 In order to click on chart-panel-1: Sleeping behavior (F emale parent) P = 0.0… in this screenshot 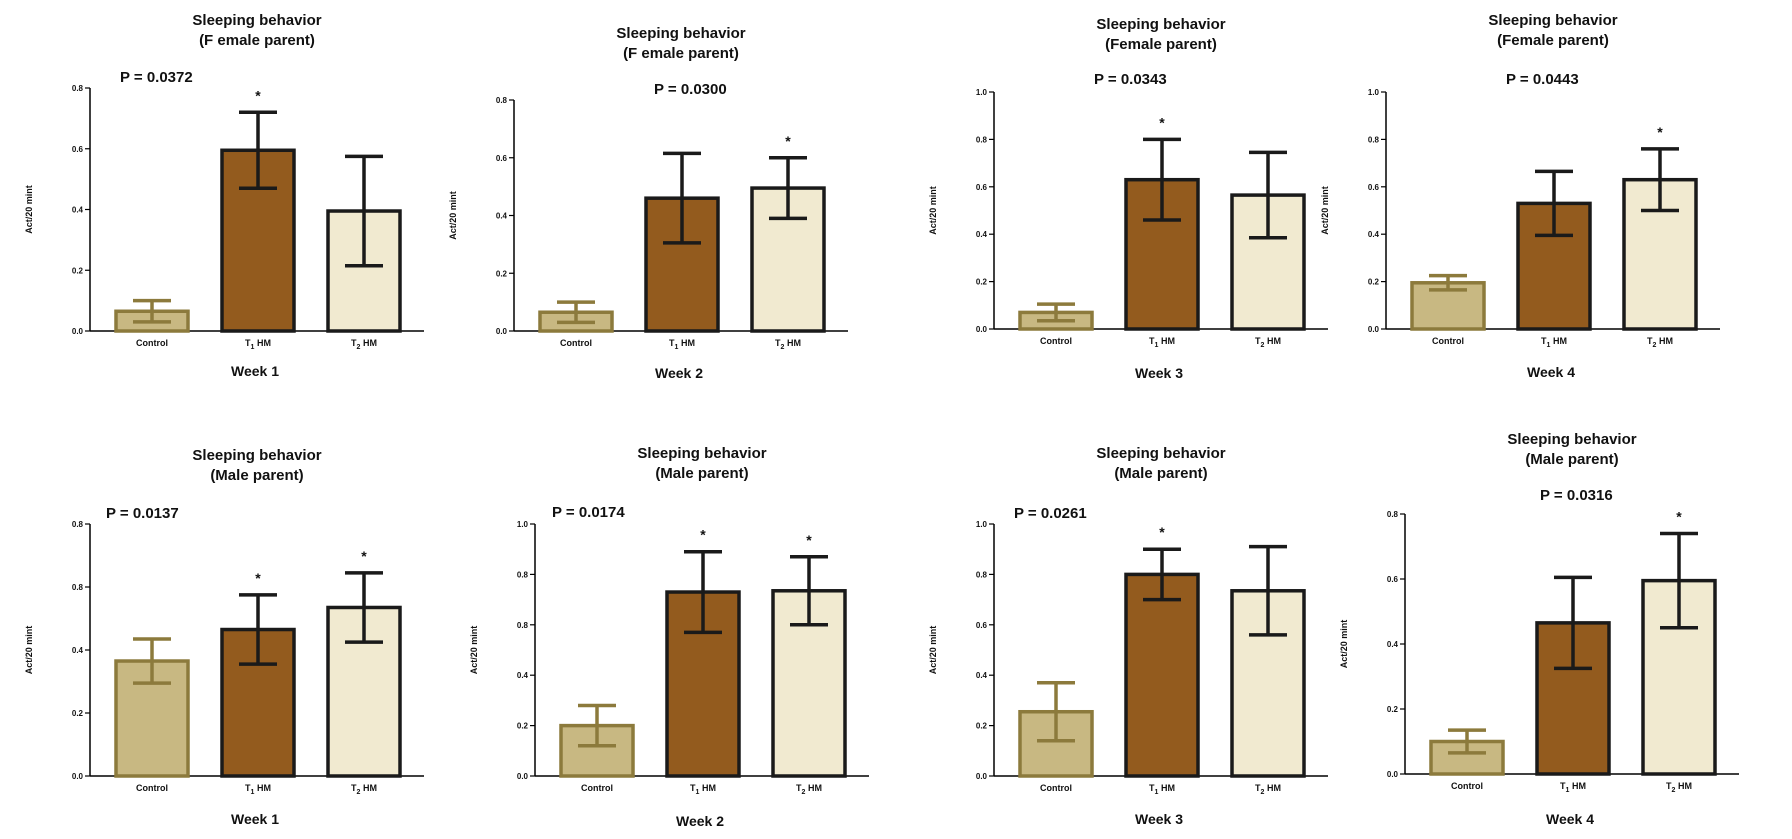, I will do `click(224, 195)`.